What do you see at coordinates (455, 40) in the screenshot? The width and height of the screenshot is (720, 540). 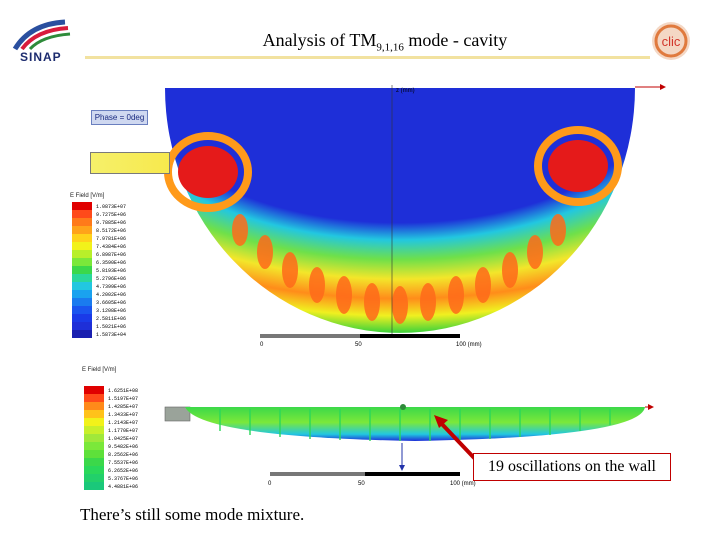 I see `title-tail: mode - cavity` at bounding box center [455, 40].